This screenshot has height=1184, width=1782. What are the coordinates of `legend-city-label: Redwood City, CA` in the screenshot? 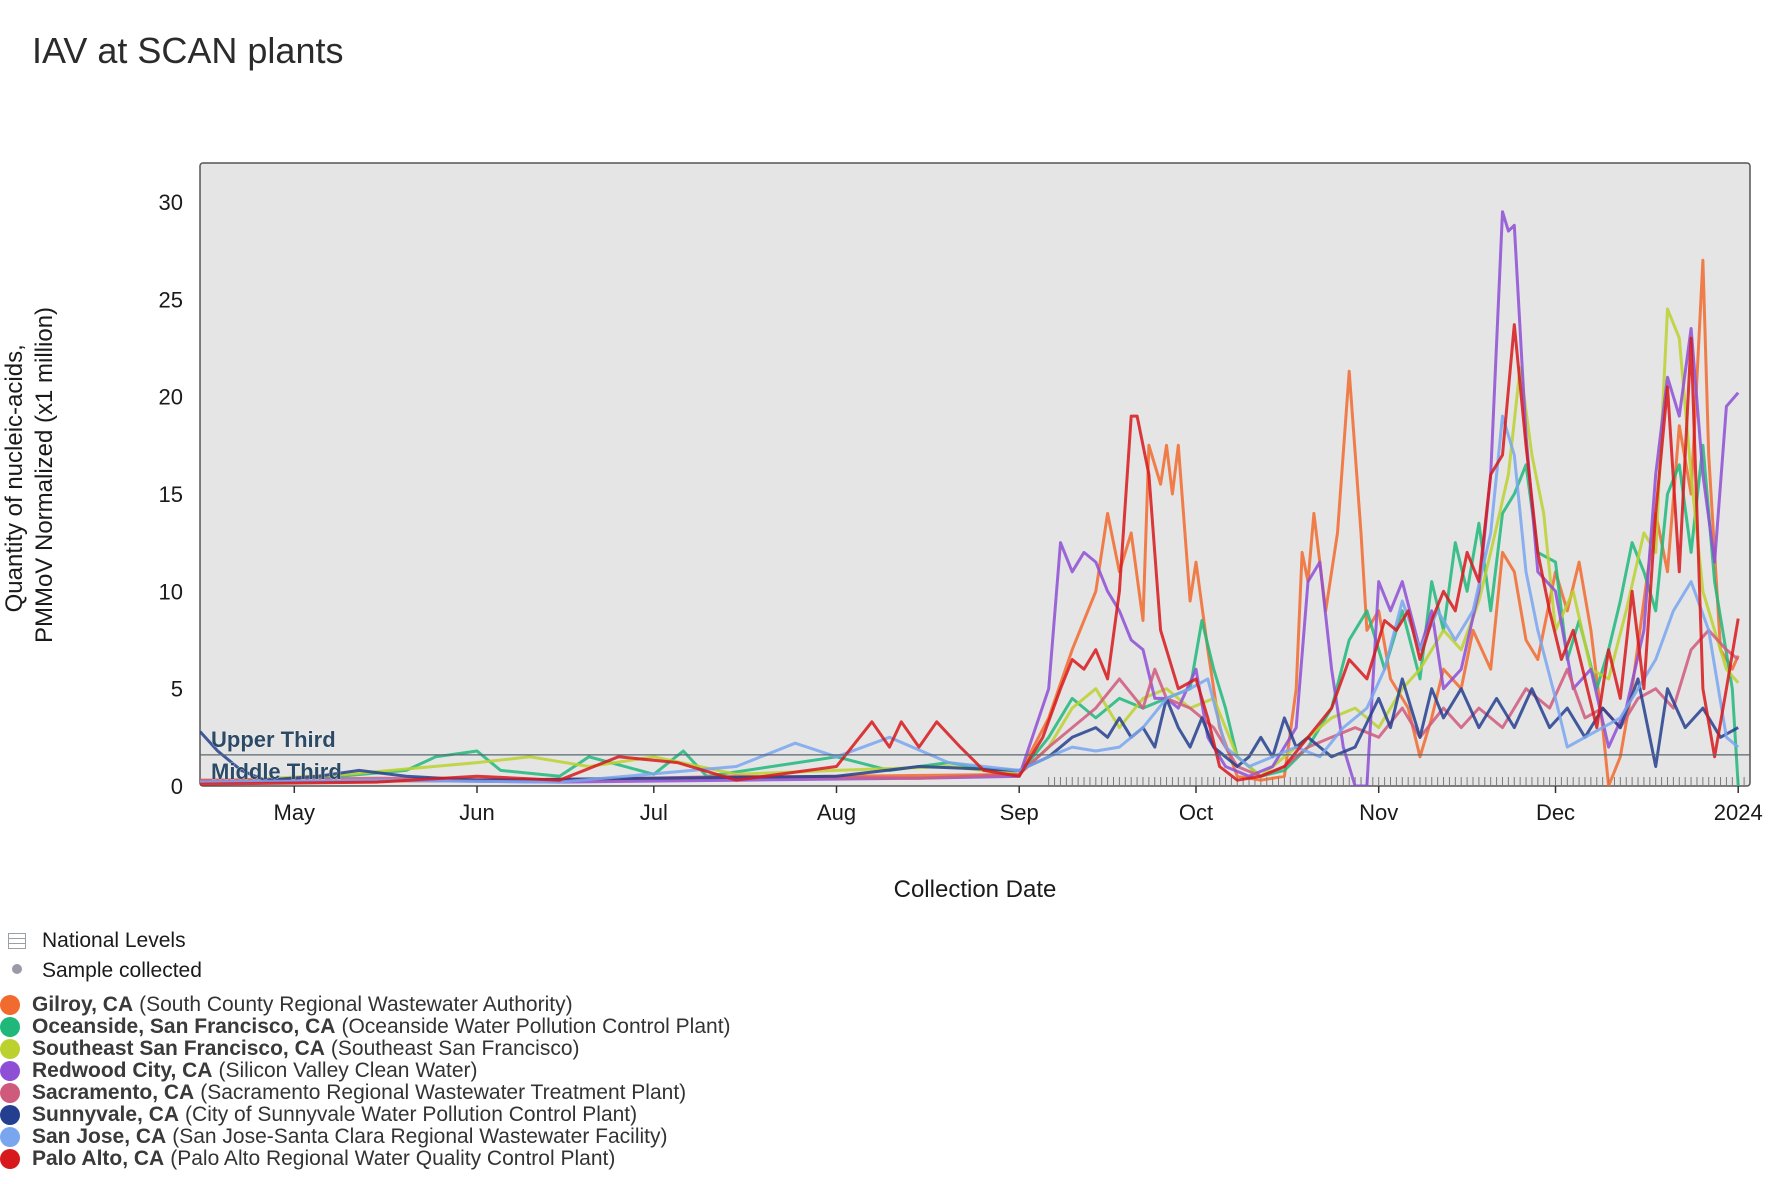 It's located at (122, 1071).